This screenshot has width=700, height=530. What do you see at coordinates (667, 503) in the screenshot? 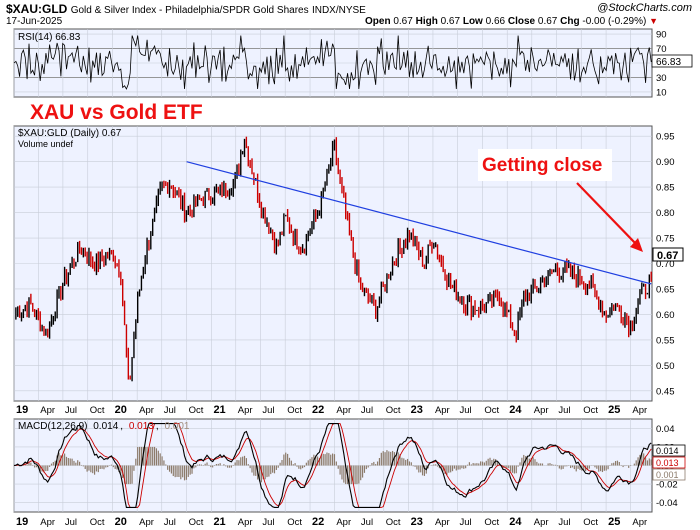
I see `macd-tick-label: -0.04` at bounding box center [667, 503].